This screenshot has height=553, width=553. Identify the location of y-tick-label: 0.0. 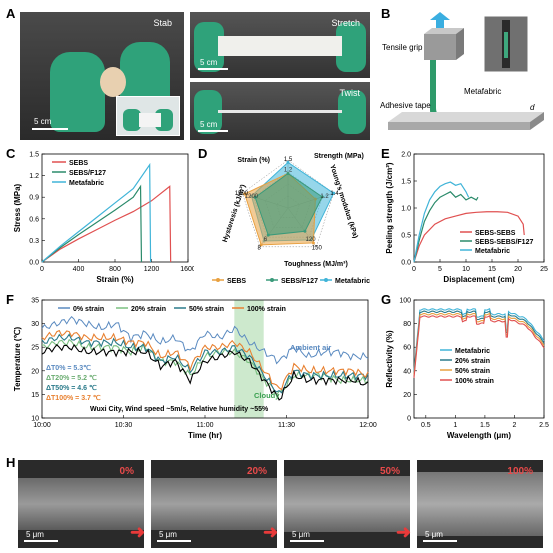
(406, 263).